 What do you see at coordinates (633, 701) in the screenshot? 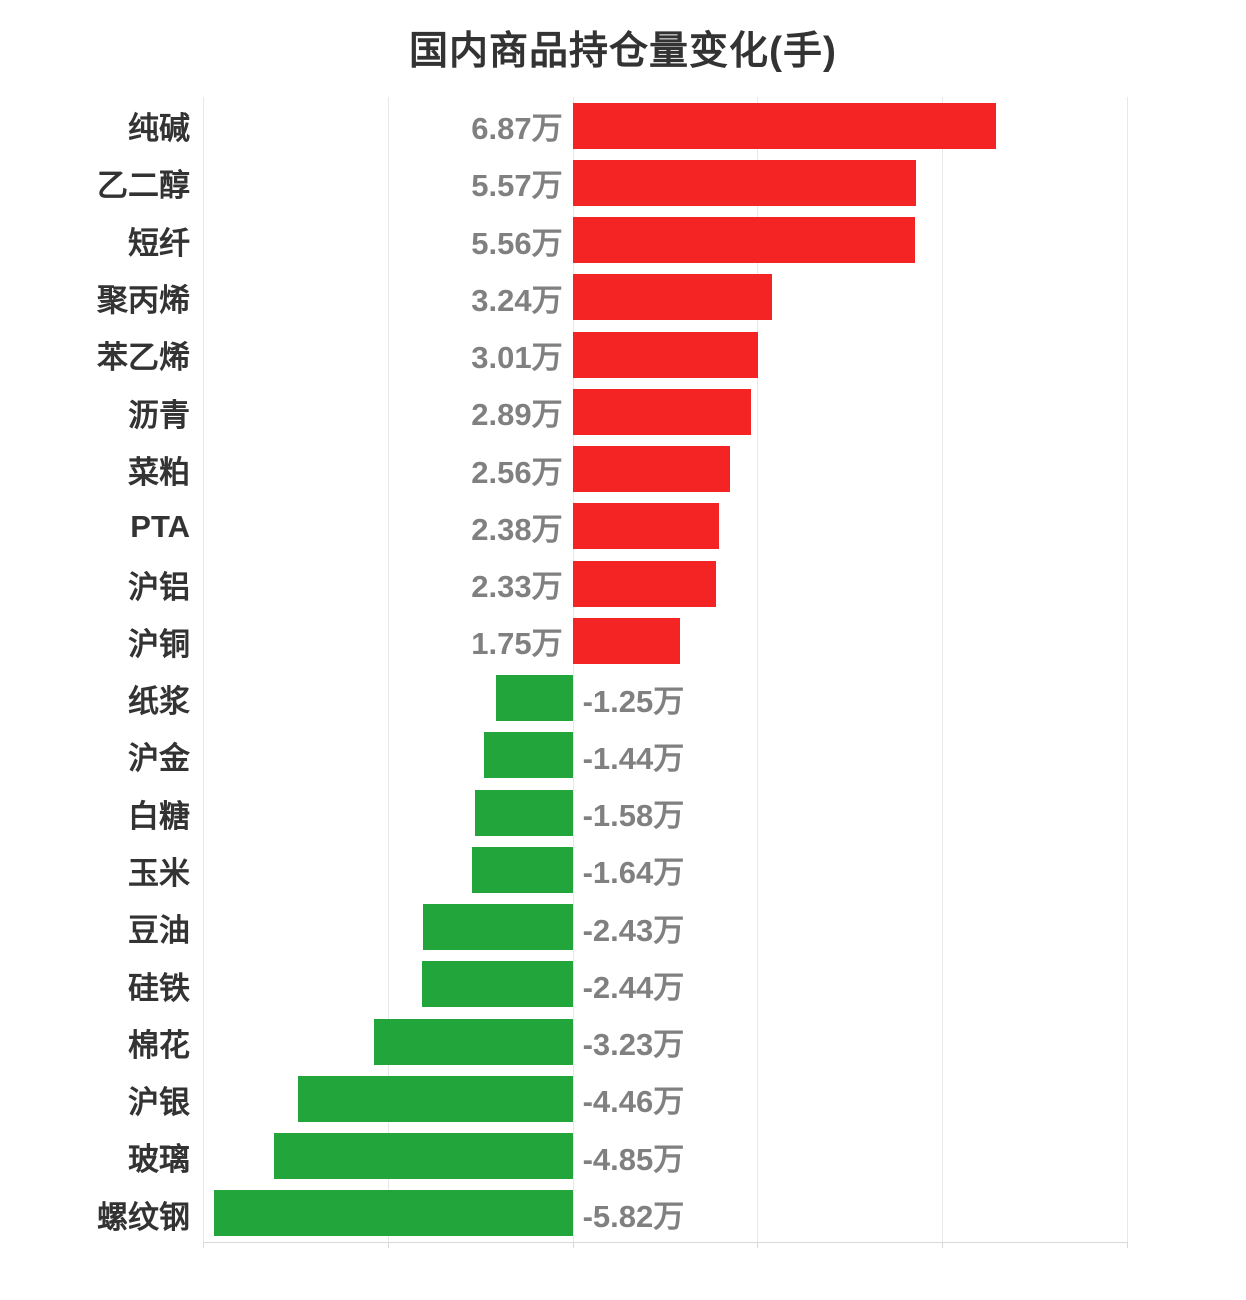
I see `value-label-纸浆: -1.25万` at bounding box center [633, 701].